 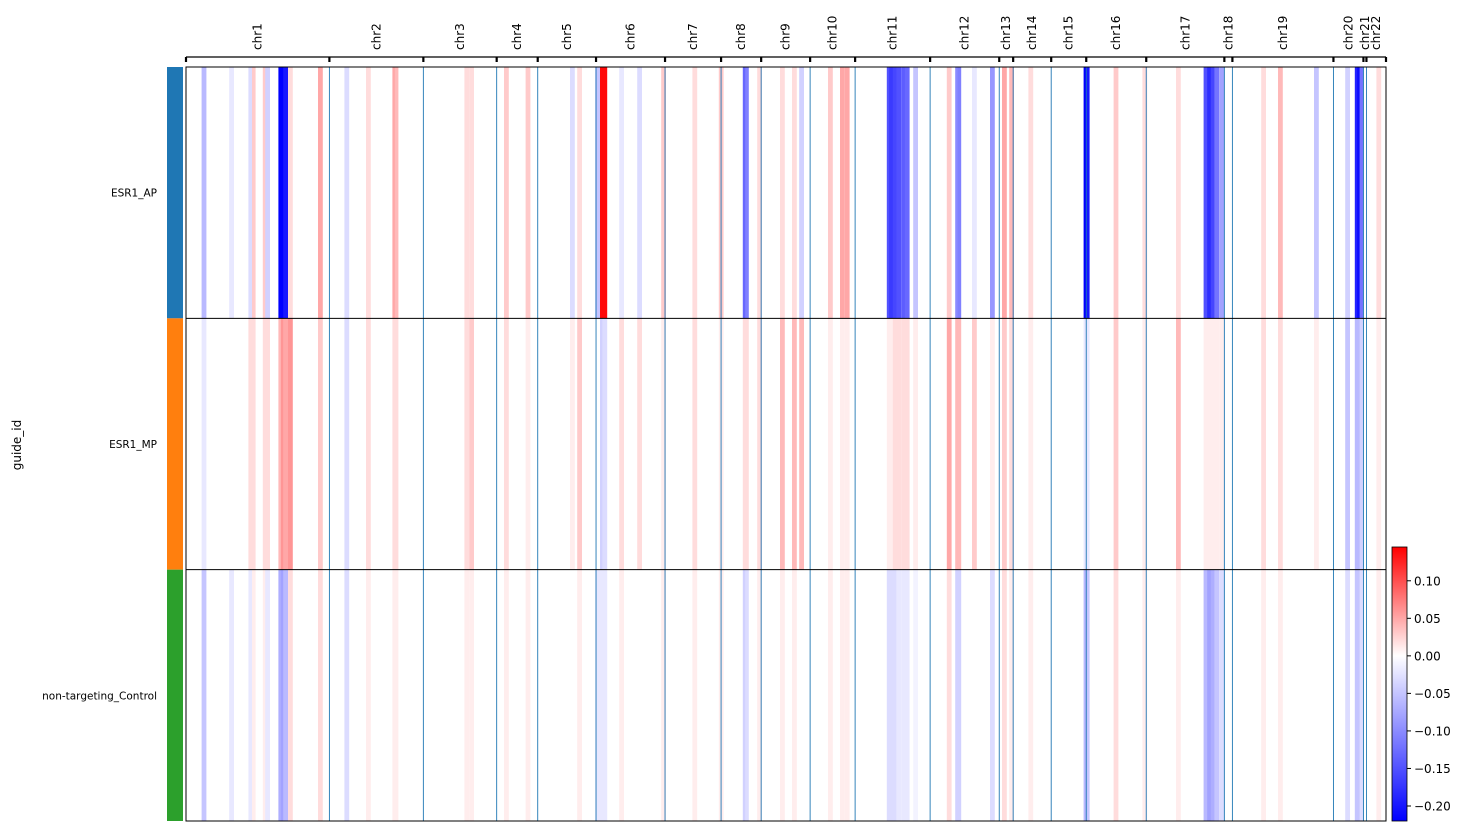 What do you see at coordinates (893, 33) in the screenshot?
I see `chromosome-label: chr11` at bounding box center [893, 33].